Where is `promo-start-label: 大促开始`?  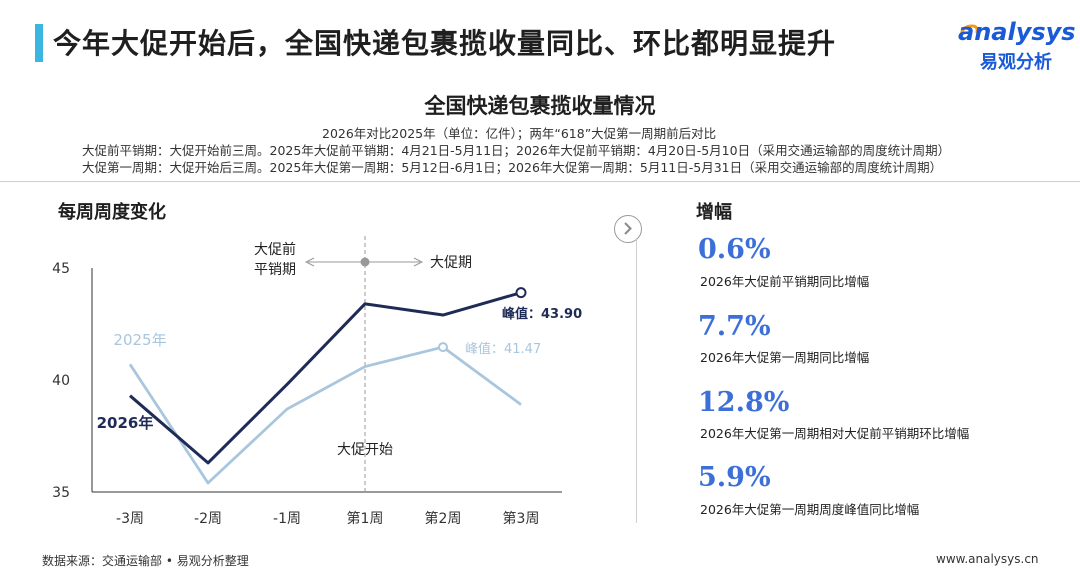 promo-start-label: 大促开始 is located at coordinates (365, 450).